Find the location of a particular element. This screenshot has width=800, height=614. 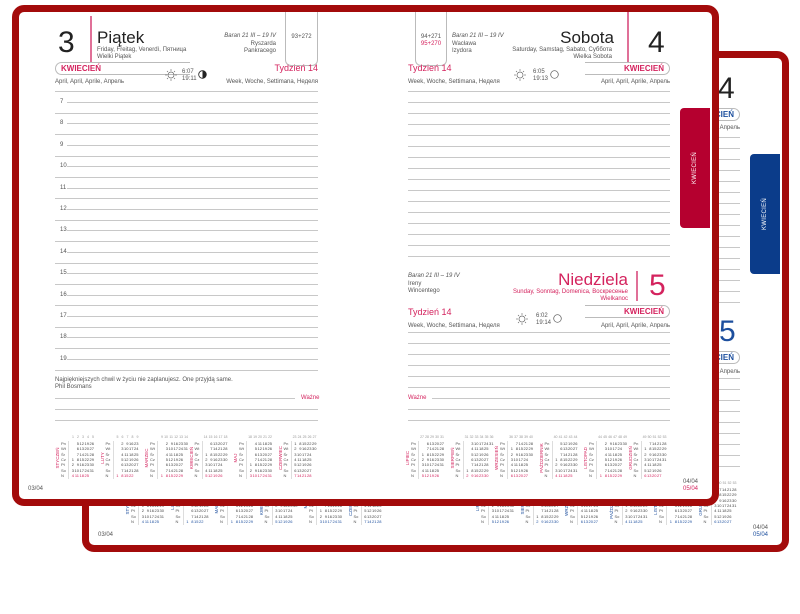

week-number: 11 is located at coordinates (171, 437).